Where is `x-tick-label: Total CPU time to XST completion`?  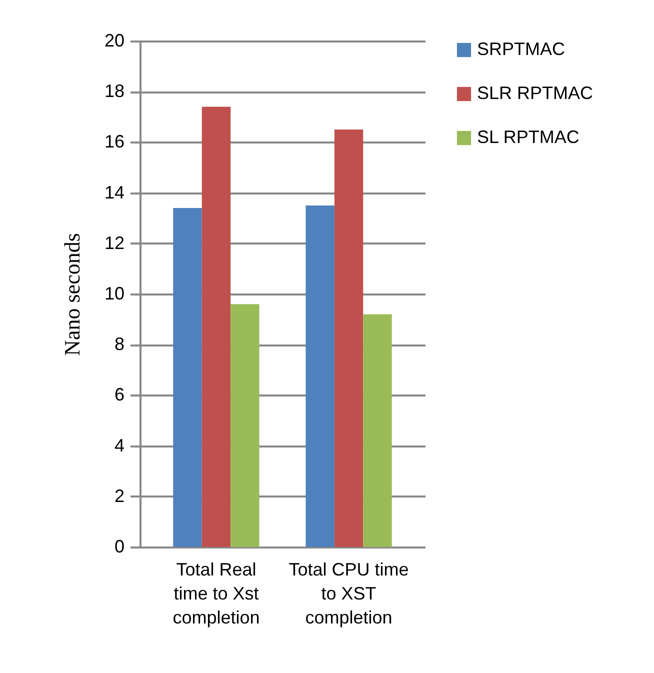 x-tick-label: Total CPU time to XST completion is located at coordinates (348, 594).